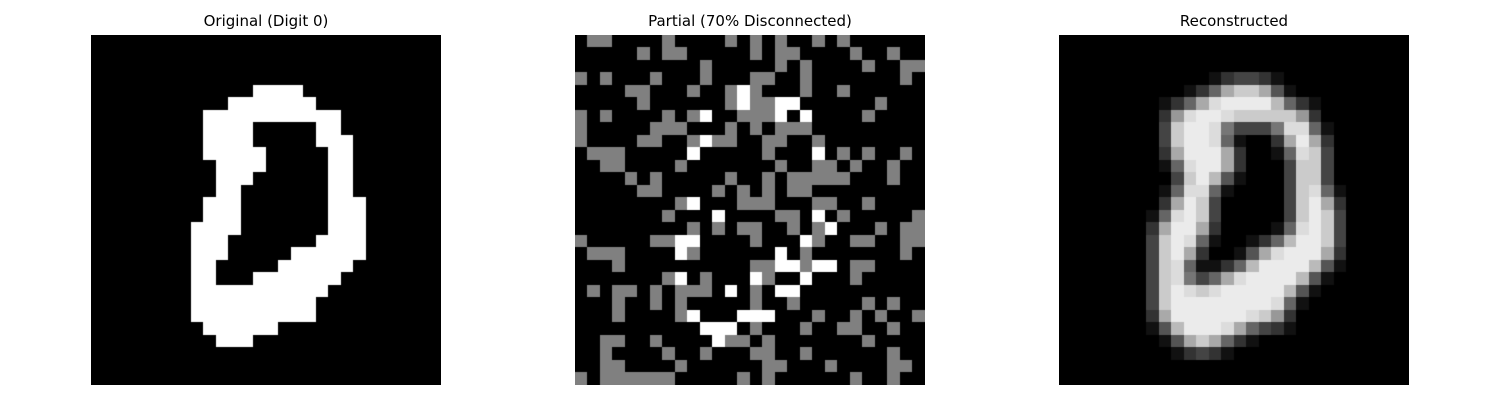  I want to click on panel-title-original: Original (Digit 0), so click(266, 21).